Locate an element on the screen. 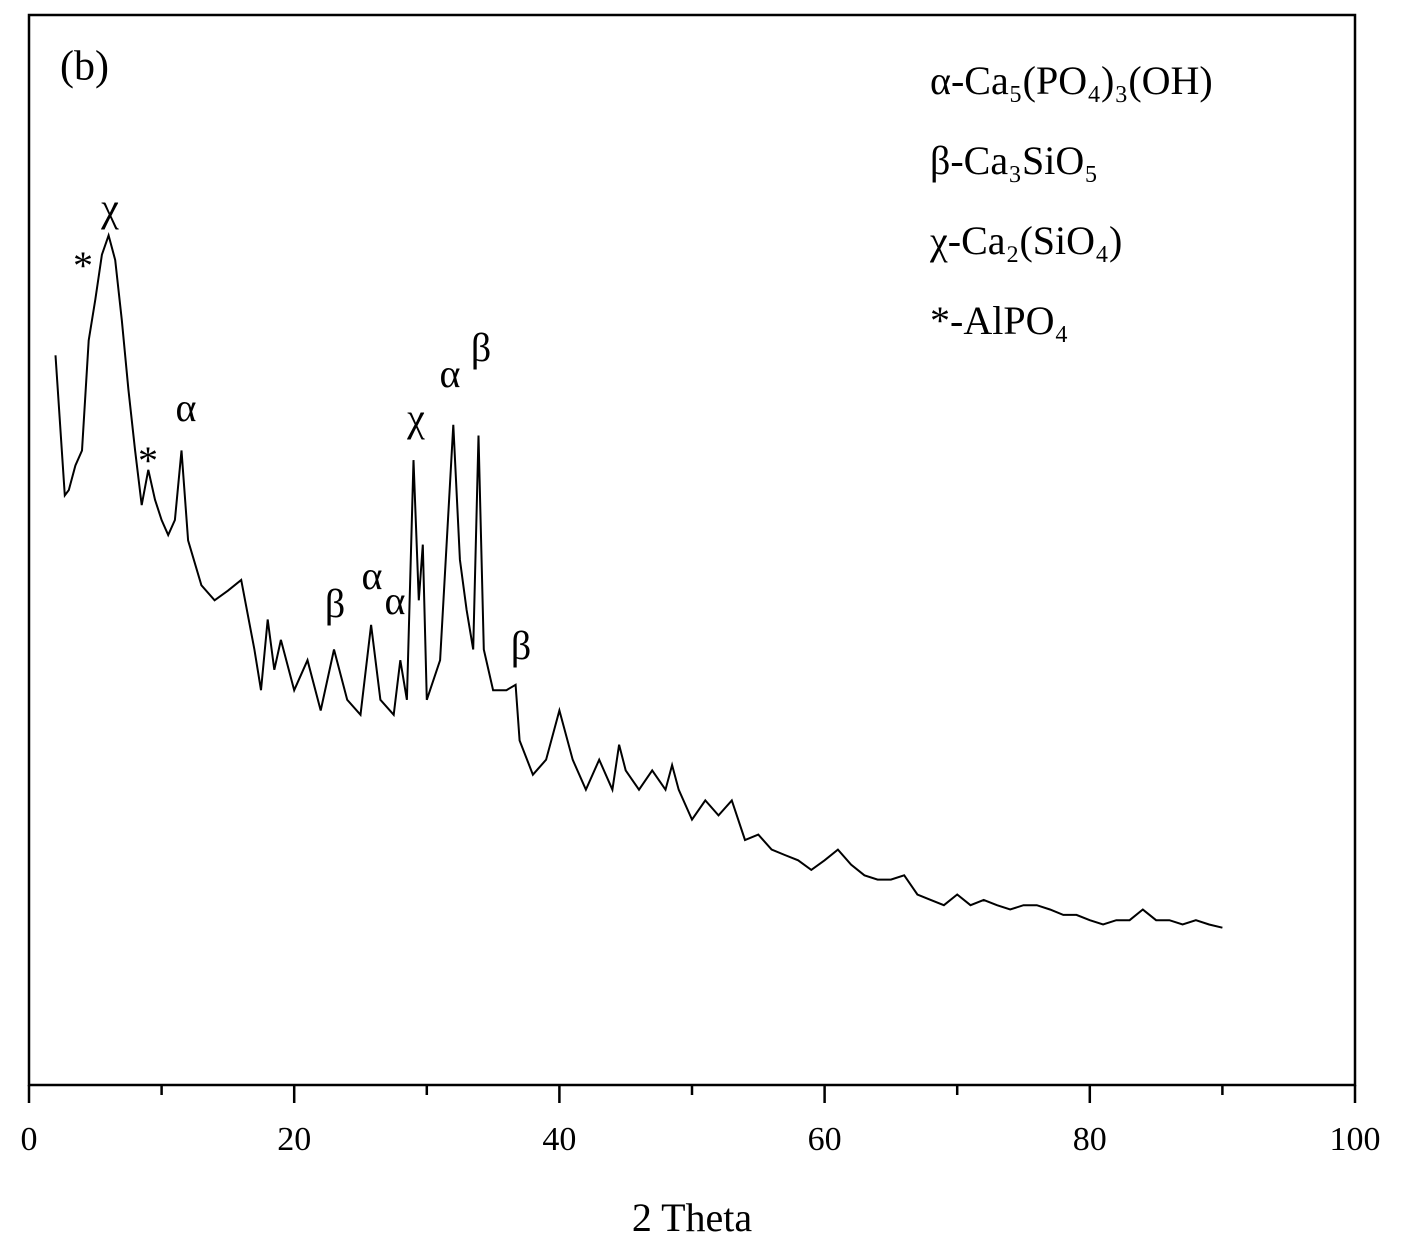 The width and height of the screenshot is (1405, 1256). x-tick-label: 80 is located at coordinates (1090, 1139).